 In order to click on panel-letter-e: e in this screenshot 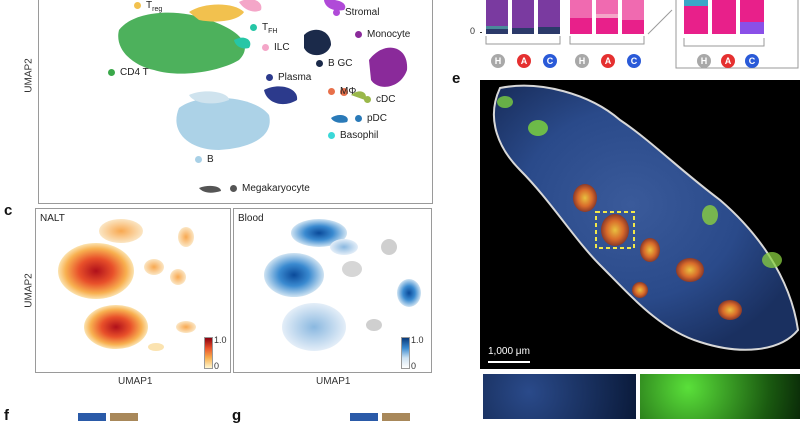, I will do `click(456, 78)`.